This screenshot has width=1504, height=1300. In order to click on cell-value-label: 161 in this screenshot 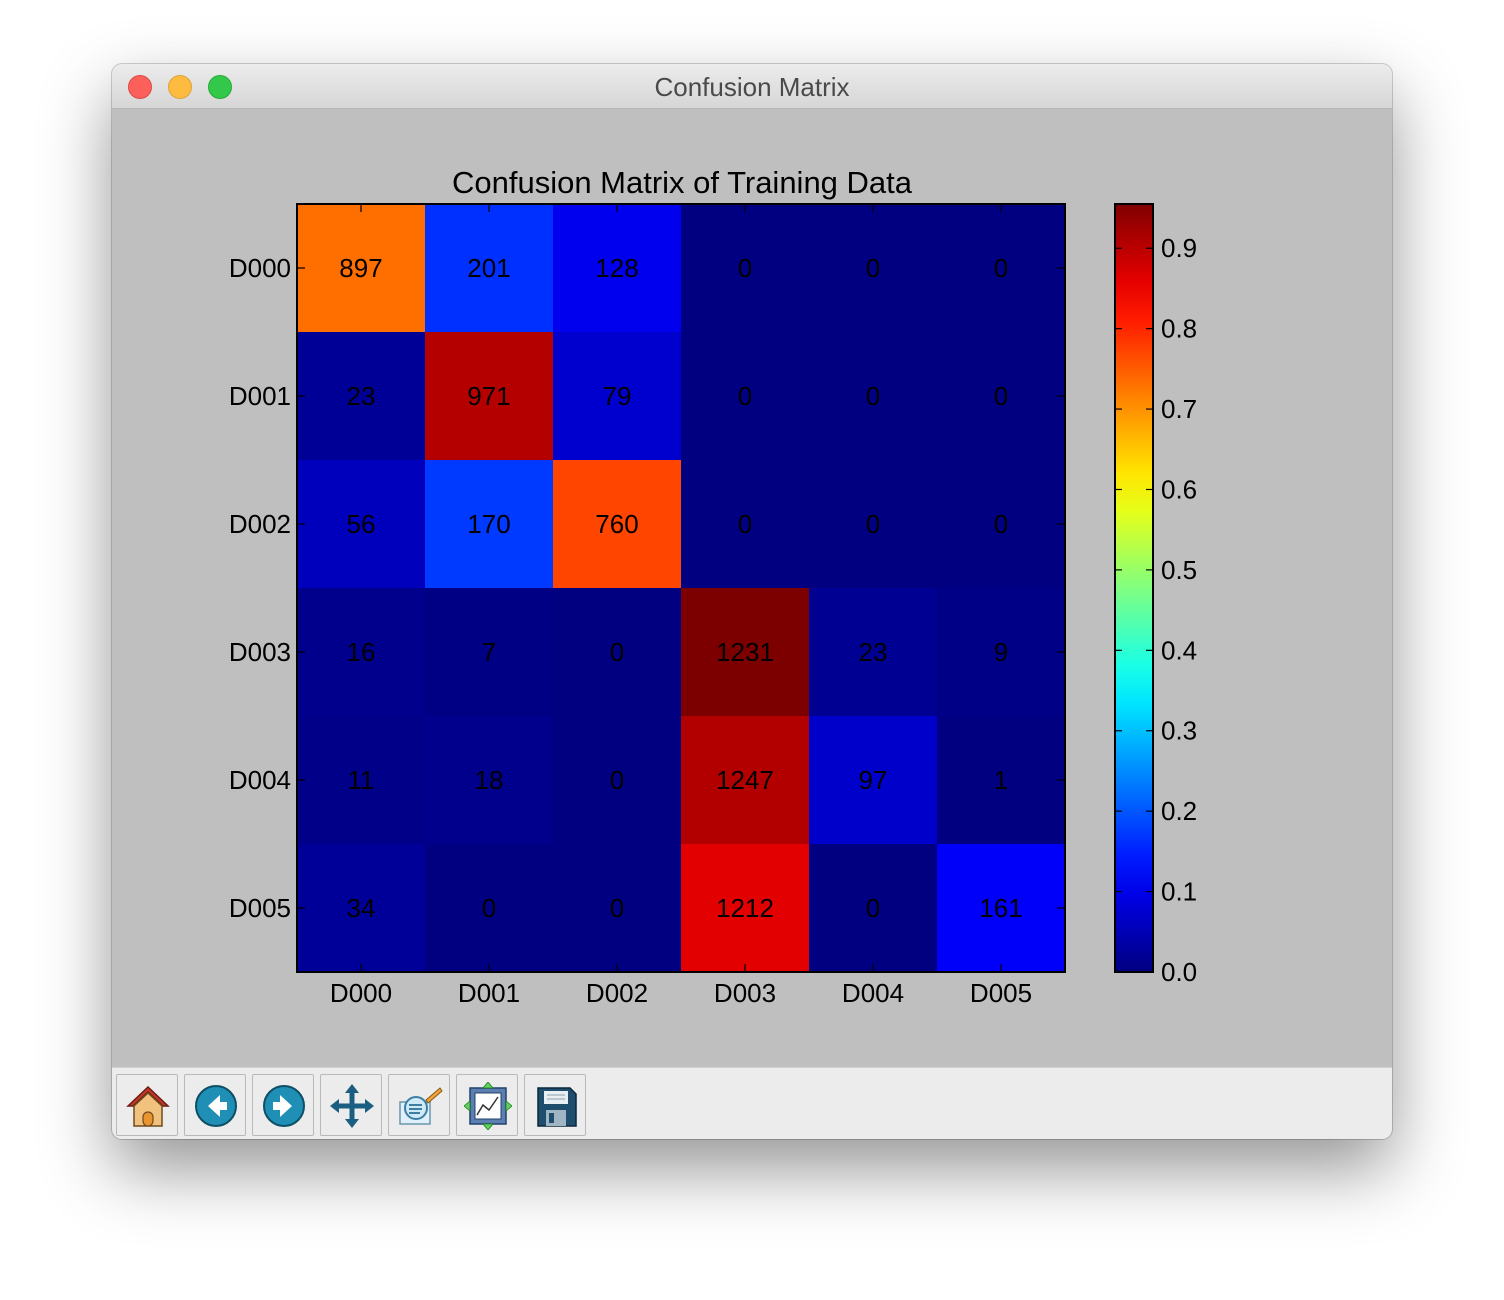, I will do `click(1000, 908)`.